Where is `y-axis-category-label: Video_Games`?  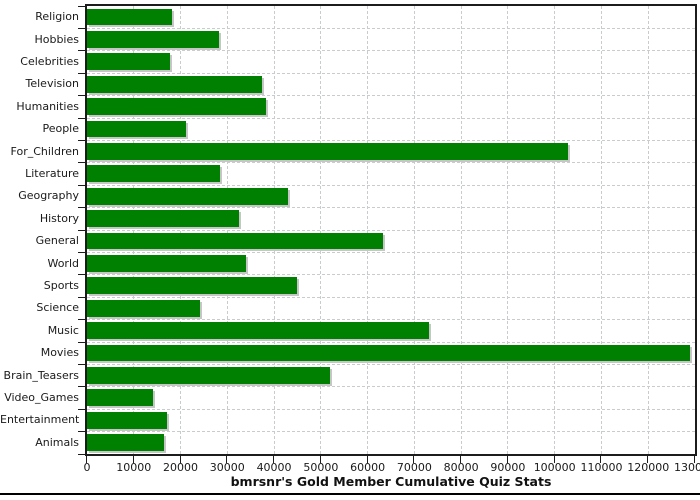
y-axis-category-label: Video_Games is located at coordinates (41, 397).